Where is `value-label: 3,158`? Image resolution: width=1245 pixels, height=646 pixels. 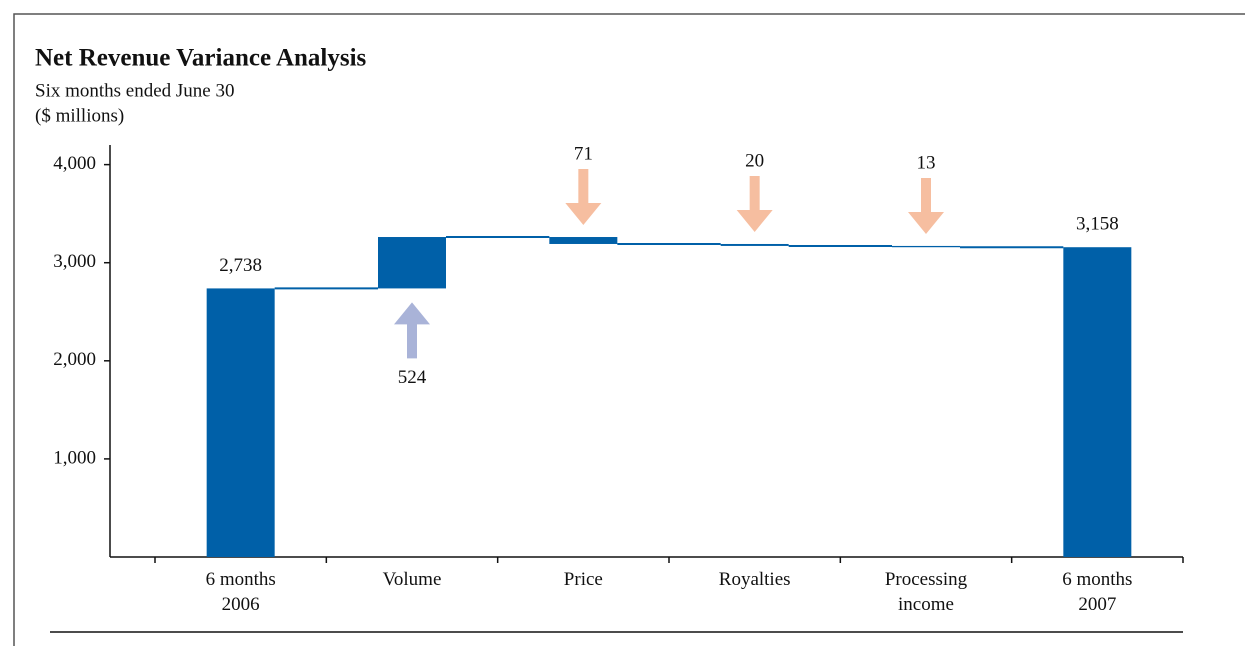 value-label: 3,158 is located at coordinates (1097, 224).